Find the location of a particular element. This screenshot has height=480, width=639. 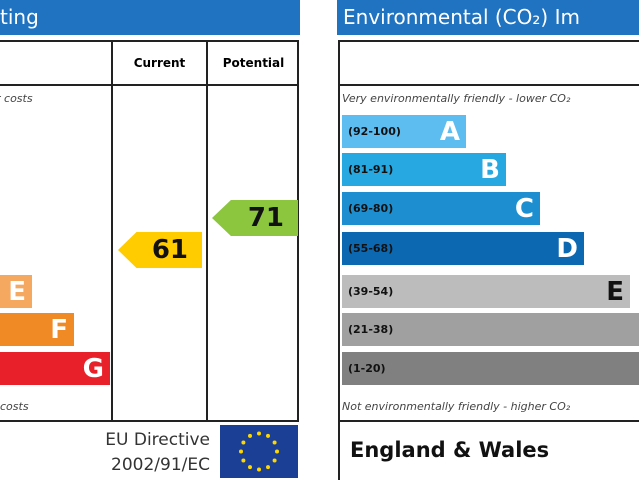

environmental-band: (39-54) E is located at coordinates (486, 291).